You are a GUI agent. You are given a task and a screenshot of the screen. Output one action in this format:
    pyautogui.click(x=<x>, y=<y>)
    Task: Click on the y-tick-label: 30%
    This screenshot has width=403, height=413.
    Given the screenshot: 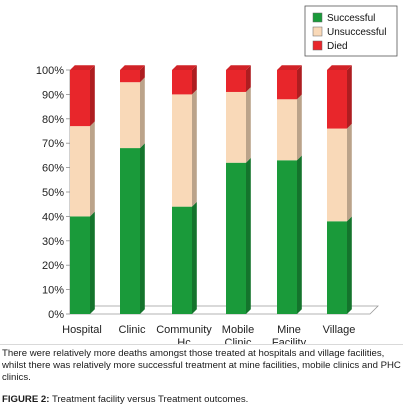 What is the action you would take?
    pyautogui.click(x=53, y=242)
    